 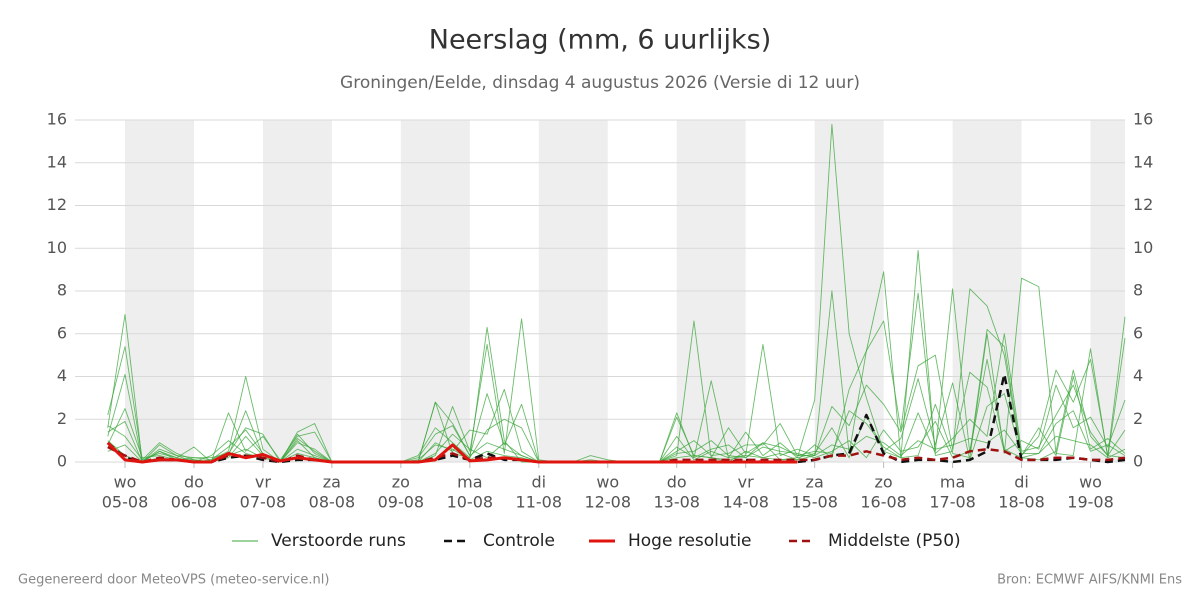 What do you see at coordinates (1143, 119) in the screenshot?
I see `y2-tick-label: 16` at bounding box center [1143, 119].